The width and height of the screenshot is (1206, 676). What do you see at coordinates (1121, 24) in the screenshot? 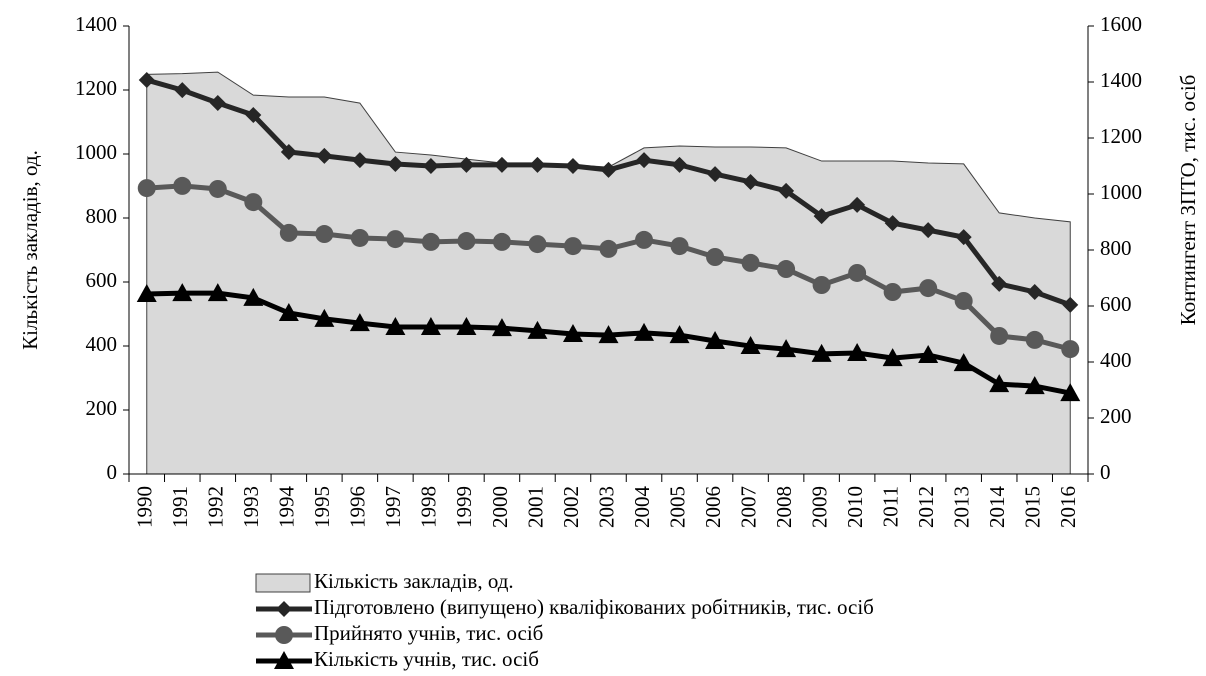
I see `y2-tick-label: 1600` at bounding box center [1121, 24].